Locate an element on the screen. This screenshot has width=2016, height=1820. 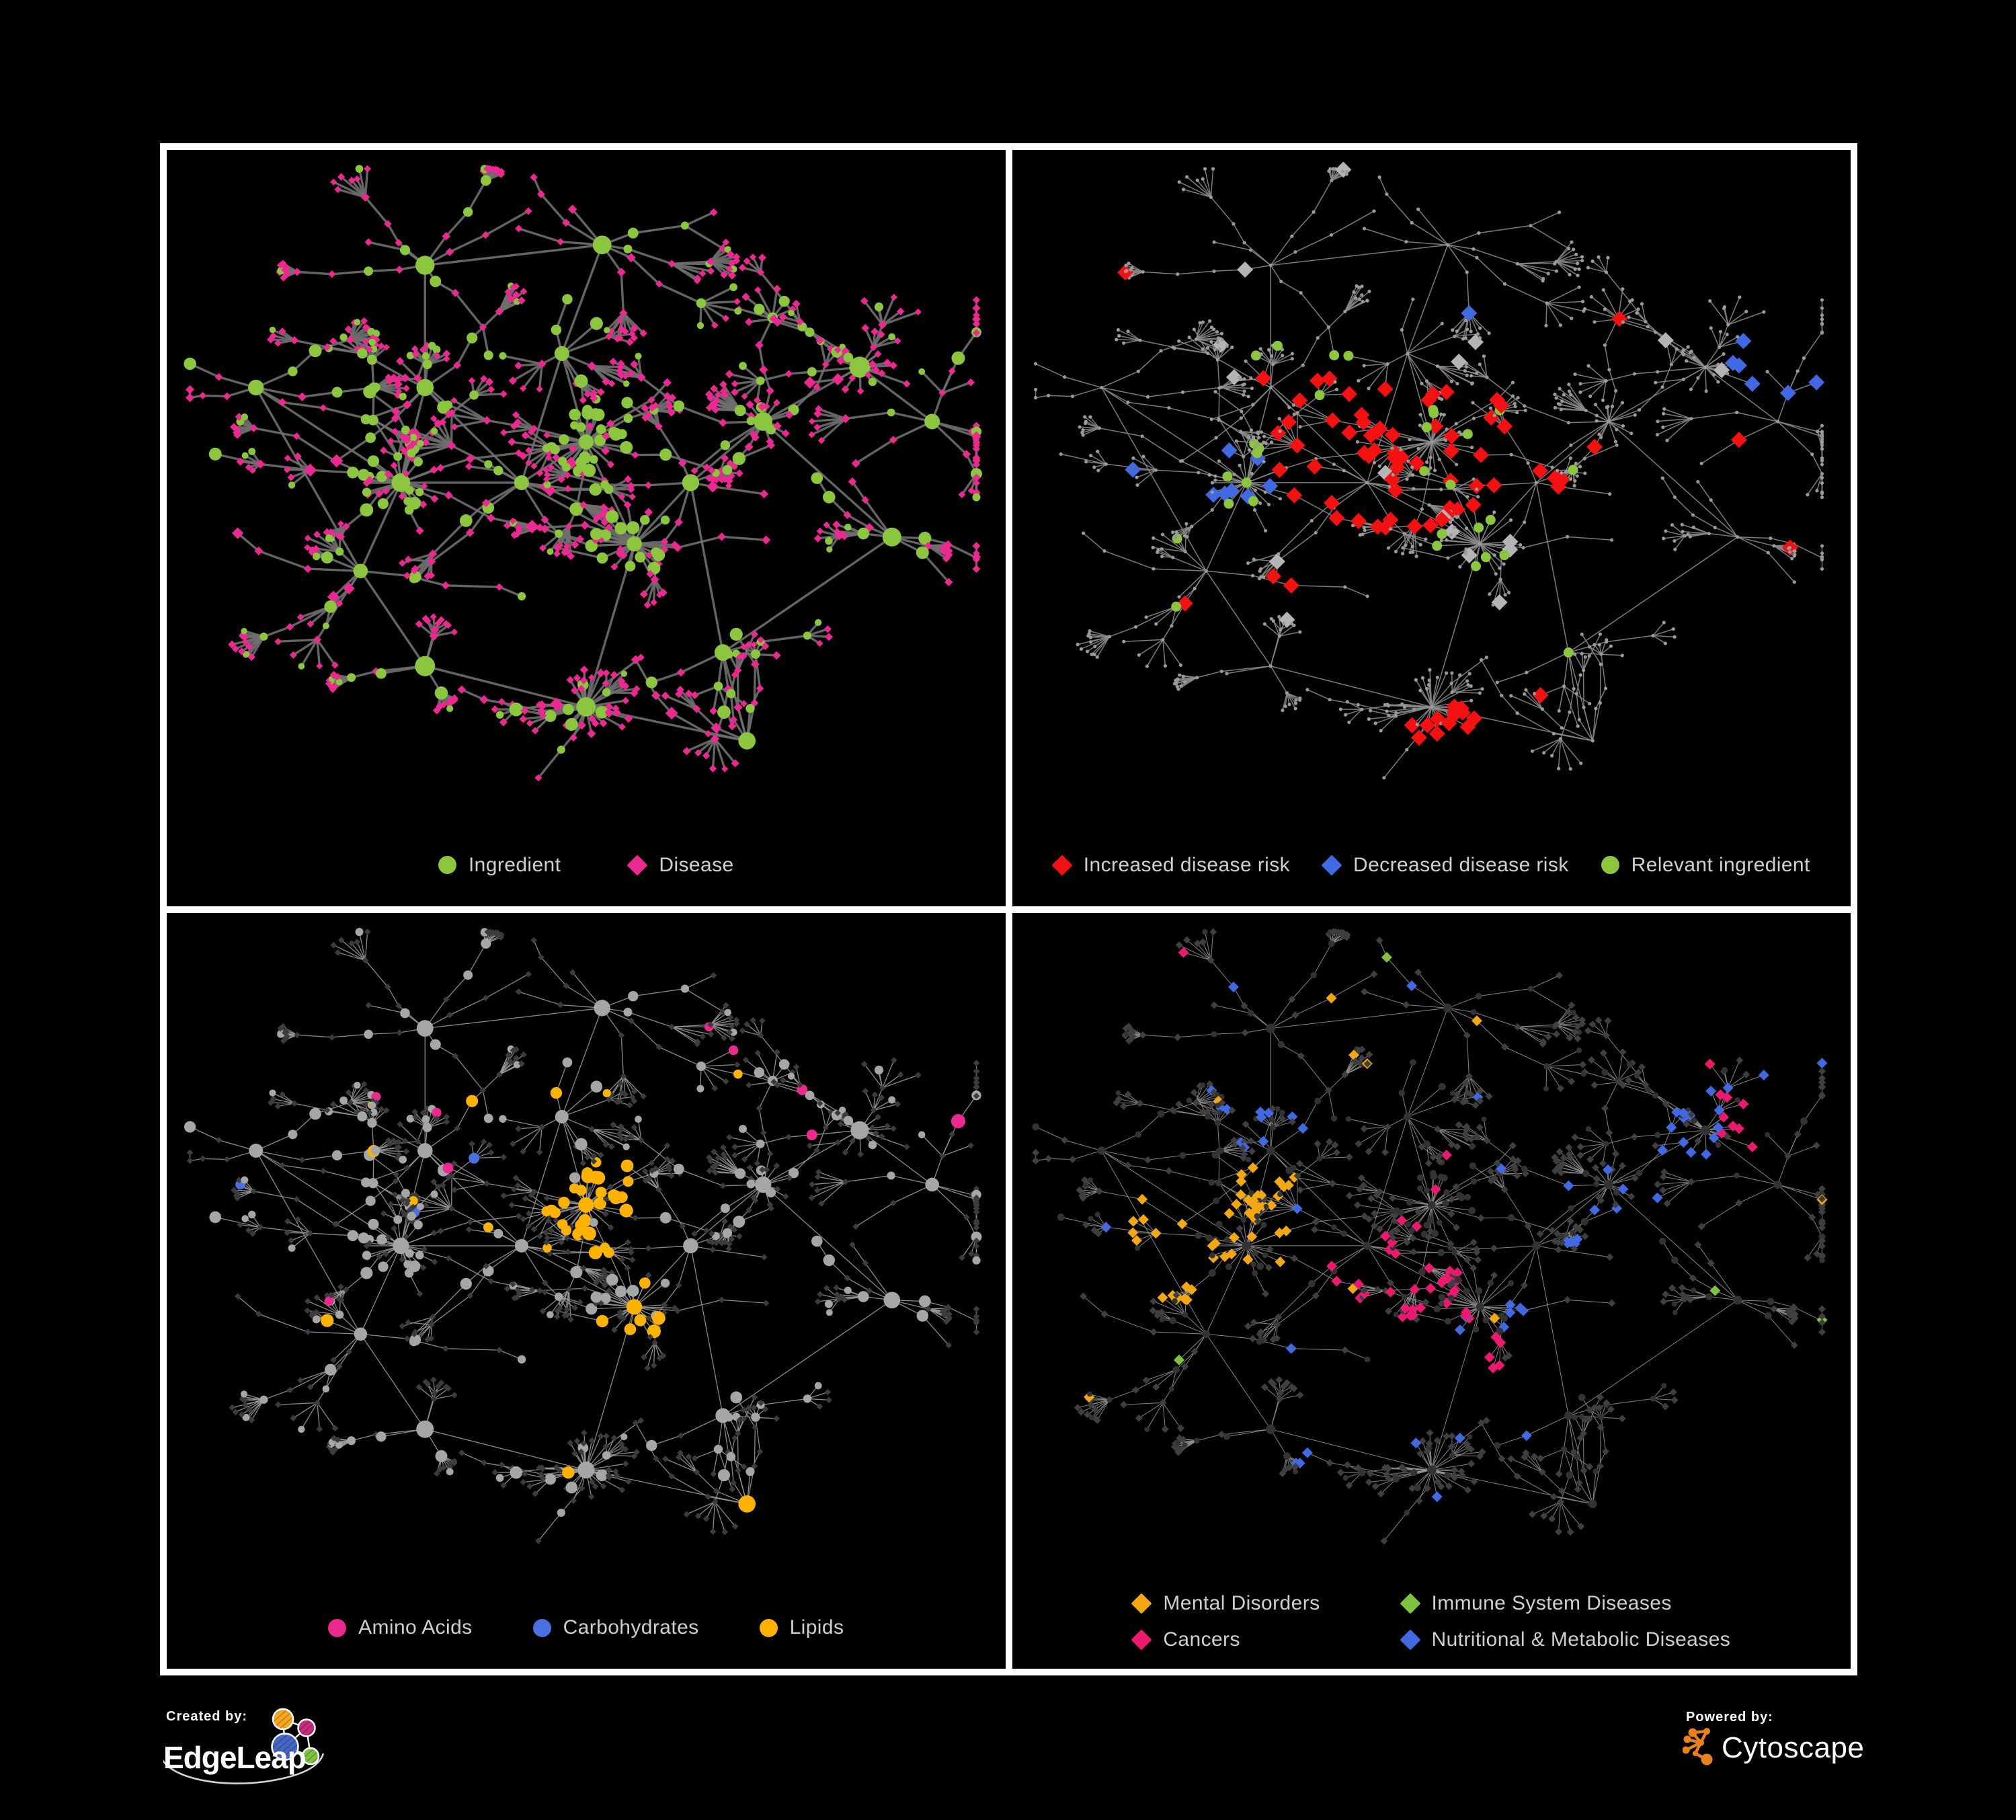
cytoscape-logo: Powered by: Cytoscape is located at coordinates (1773, 1738).